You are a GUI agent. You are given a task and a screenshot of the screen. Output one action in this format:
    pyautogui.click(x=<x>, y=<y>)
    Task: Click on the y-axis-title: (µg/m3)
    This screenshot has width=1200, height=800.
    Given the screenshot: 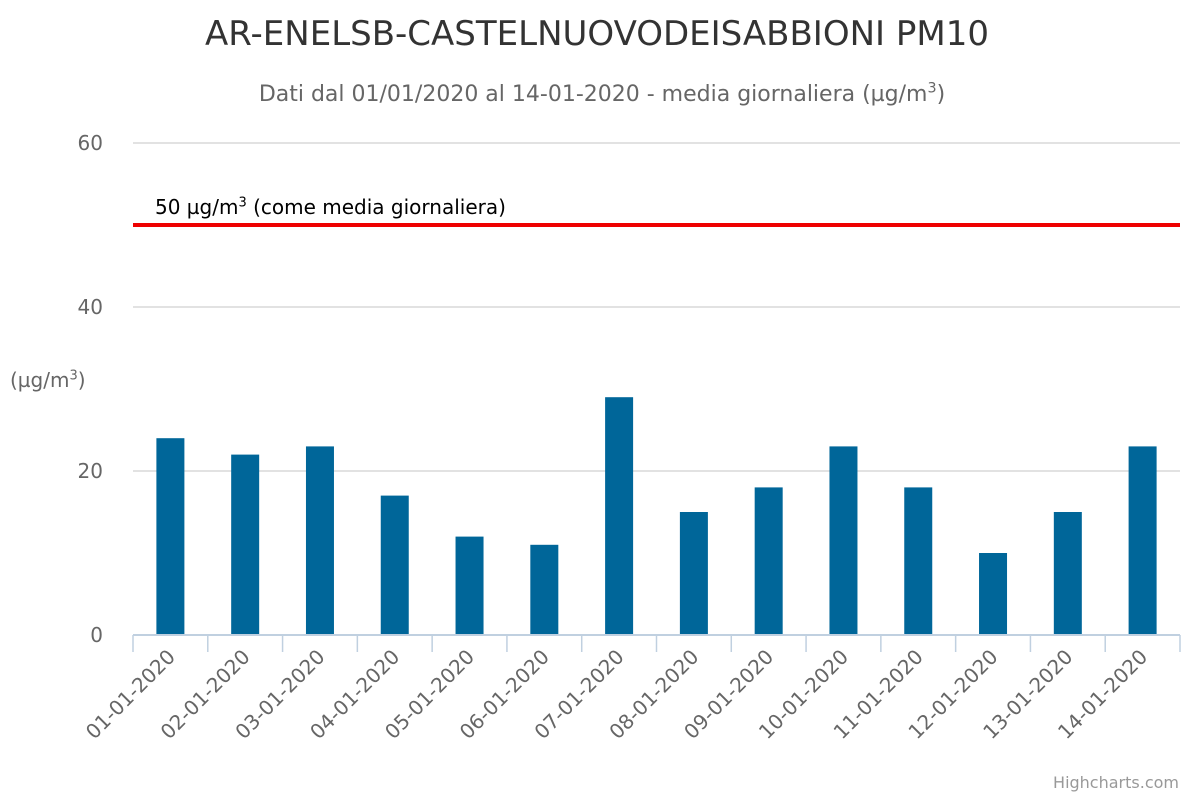 What is the action you would take?
    pyautogui.click(x=48, y=380)
    